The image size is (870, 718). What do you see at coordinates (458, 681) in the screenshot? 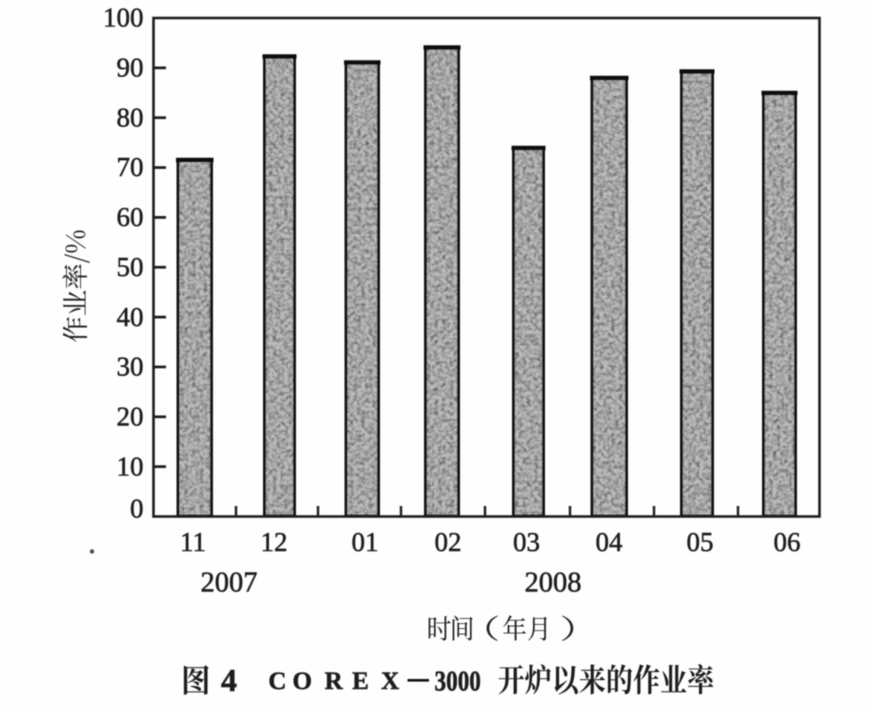
I see `svg-text: 3000` at bounding box center [458, 681].